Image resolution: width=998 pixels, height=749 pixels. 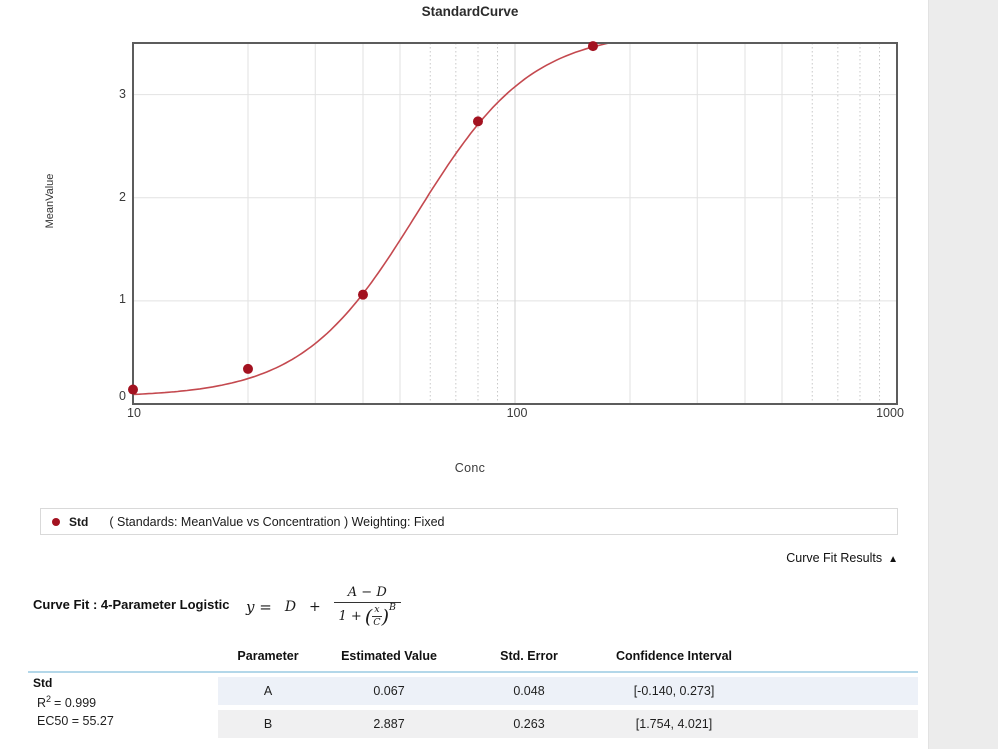 I want to click on y-tick-label: 3, so click(x=122, y=94).